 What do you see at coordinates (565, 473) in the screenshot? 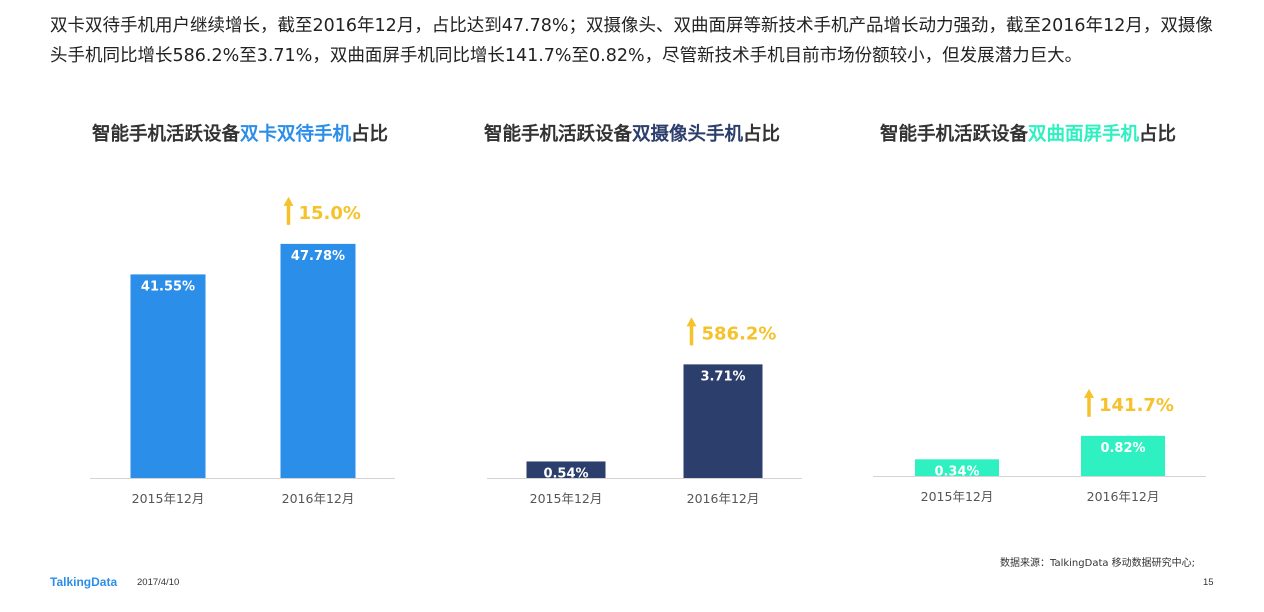
I see `bar-value-label: 0.54%` at bounding box center [565, 473].